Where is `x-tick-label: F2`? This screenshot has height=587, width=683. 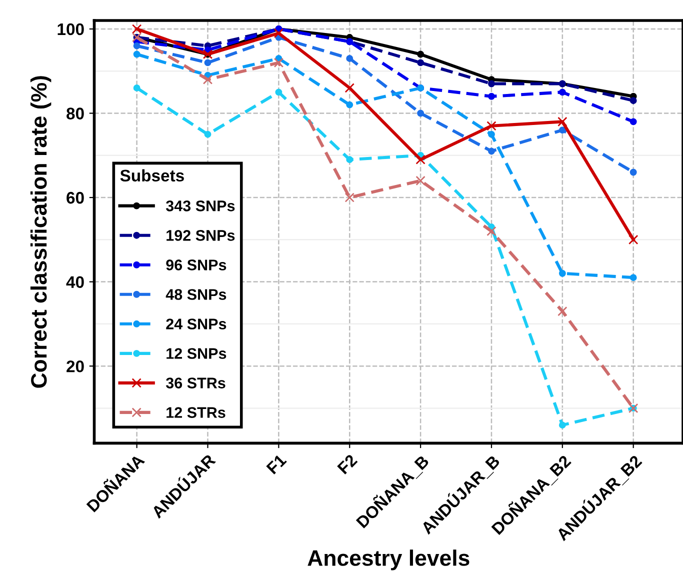 x-tick-label: F2 is located at coordinates (347, 464).